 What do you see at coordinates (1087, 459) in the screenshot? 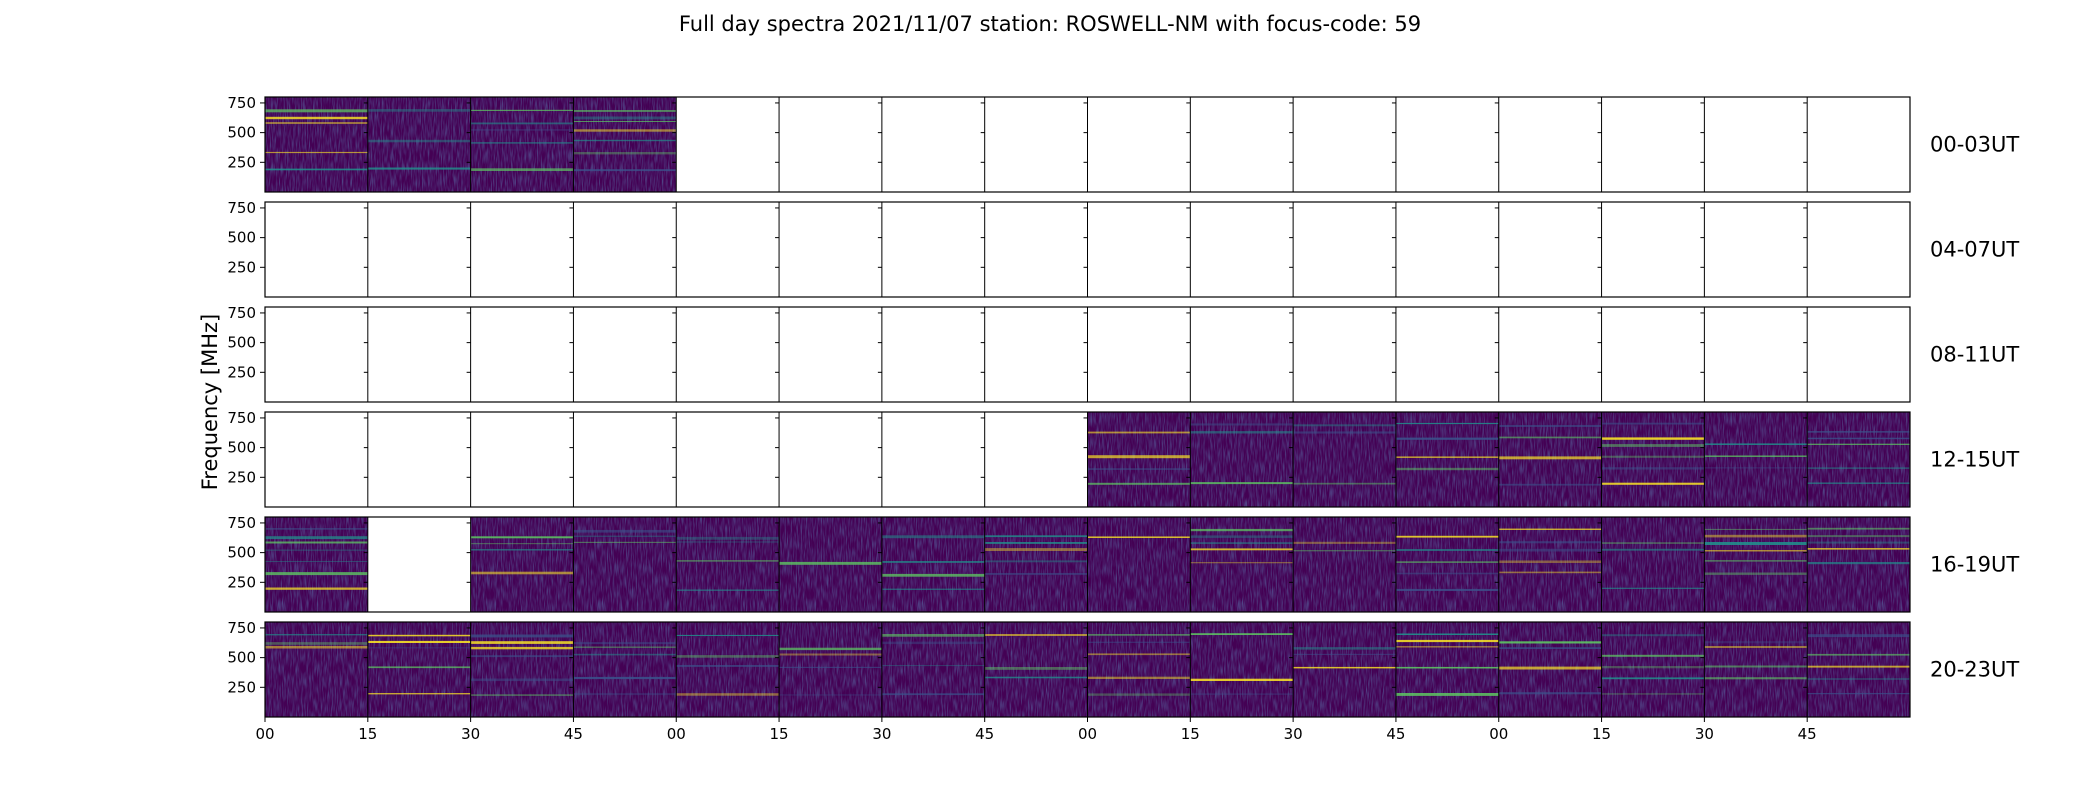
I see `row-frame` at bounding box center [1087, 459].